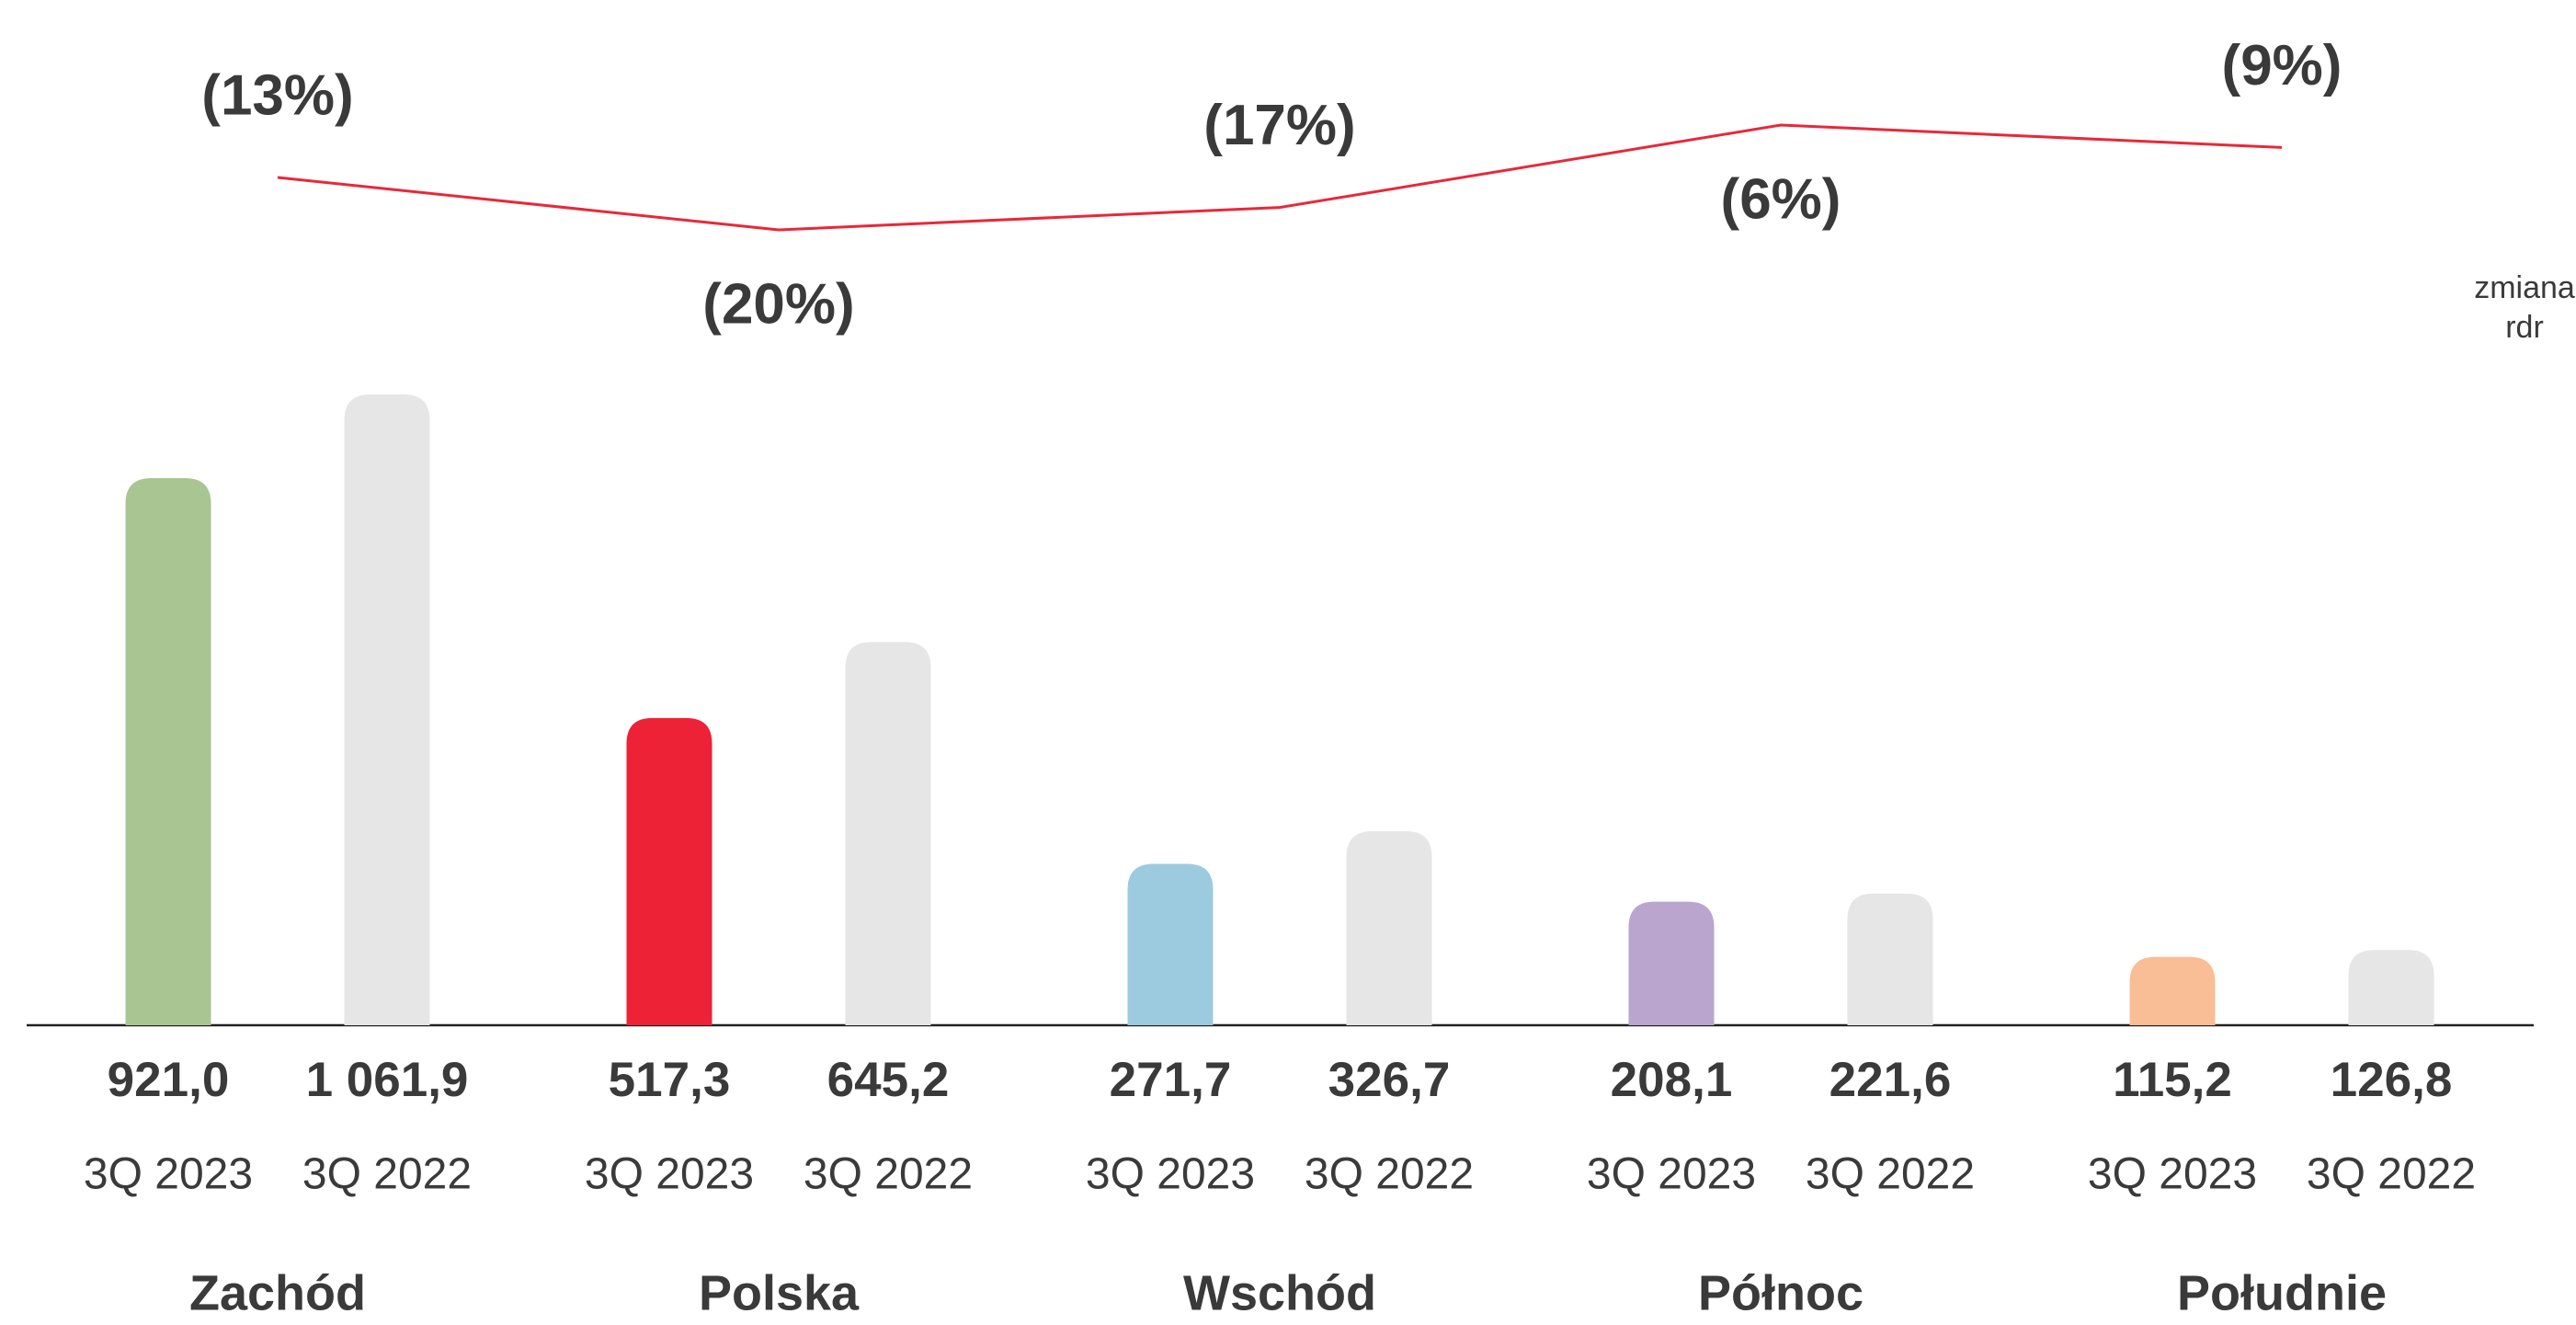 The width and height of the screenshot is (2576, 1325). Describe the element at coordinates (888, 1080) in the screenshot. I see `value-label: 645,2` at that location.